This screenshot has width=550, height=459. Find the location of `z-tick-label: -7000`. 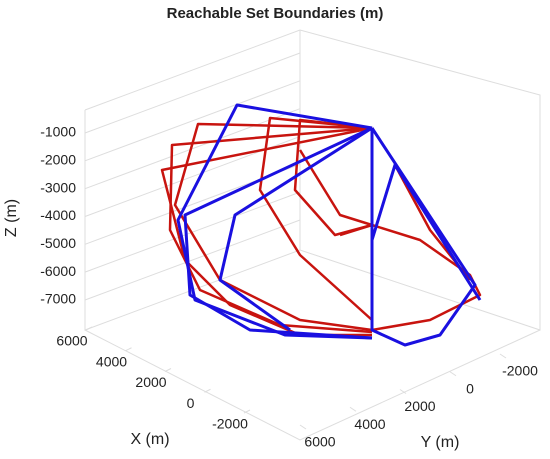

z-tick-label: -7000 is located at coordinates (58, 299).